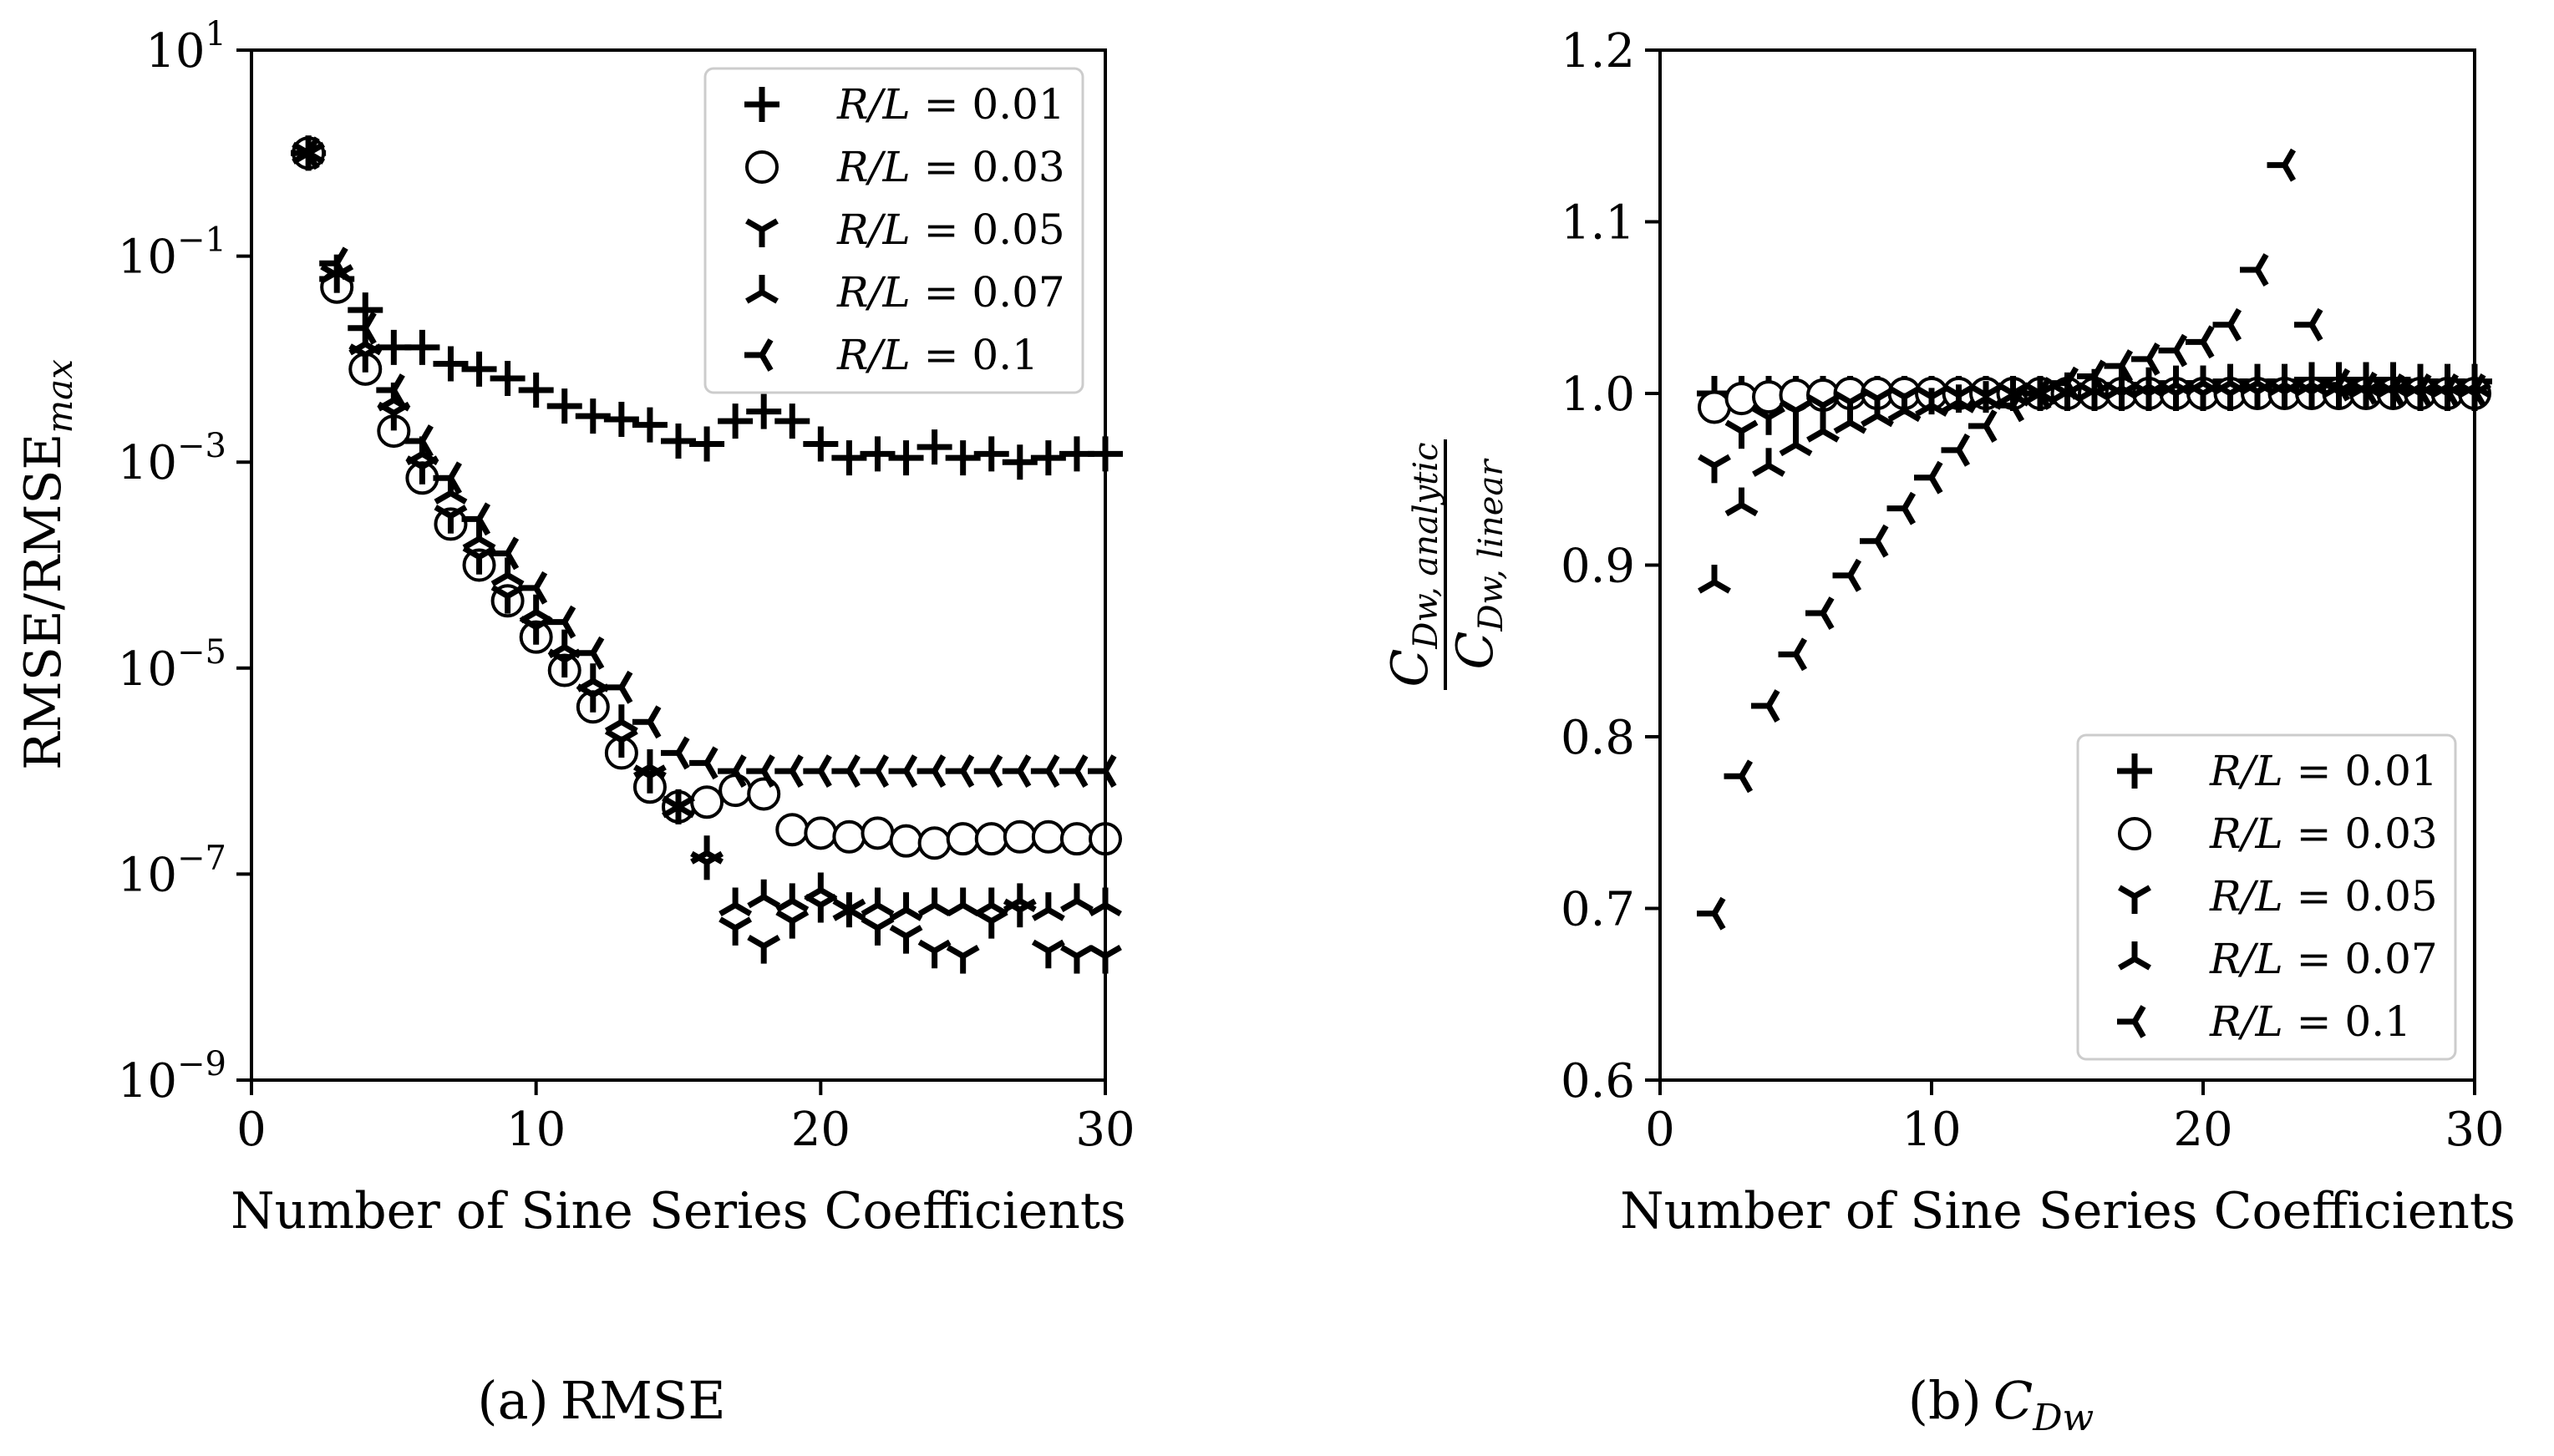  What do you see at coordinates (185, 47) in the screenshot?
I see `y-tick-label-rmse-0: 10¹` at bounding box center [185, 47].